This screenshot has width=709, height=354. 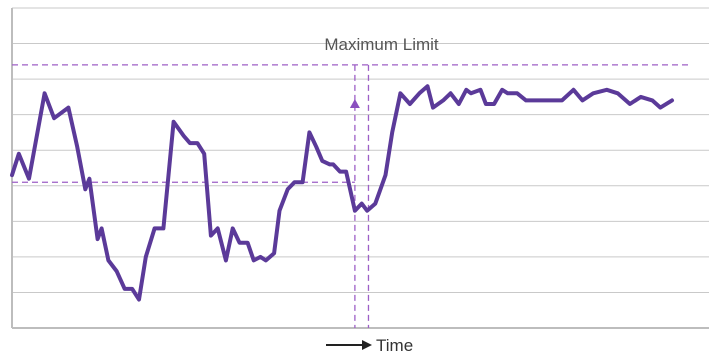 I want to click on time-axis-label-group: Time, so click(x=369, y=345).